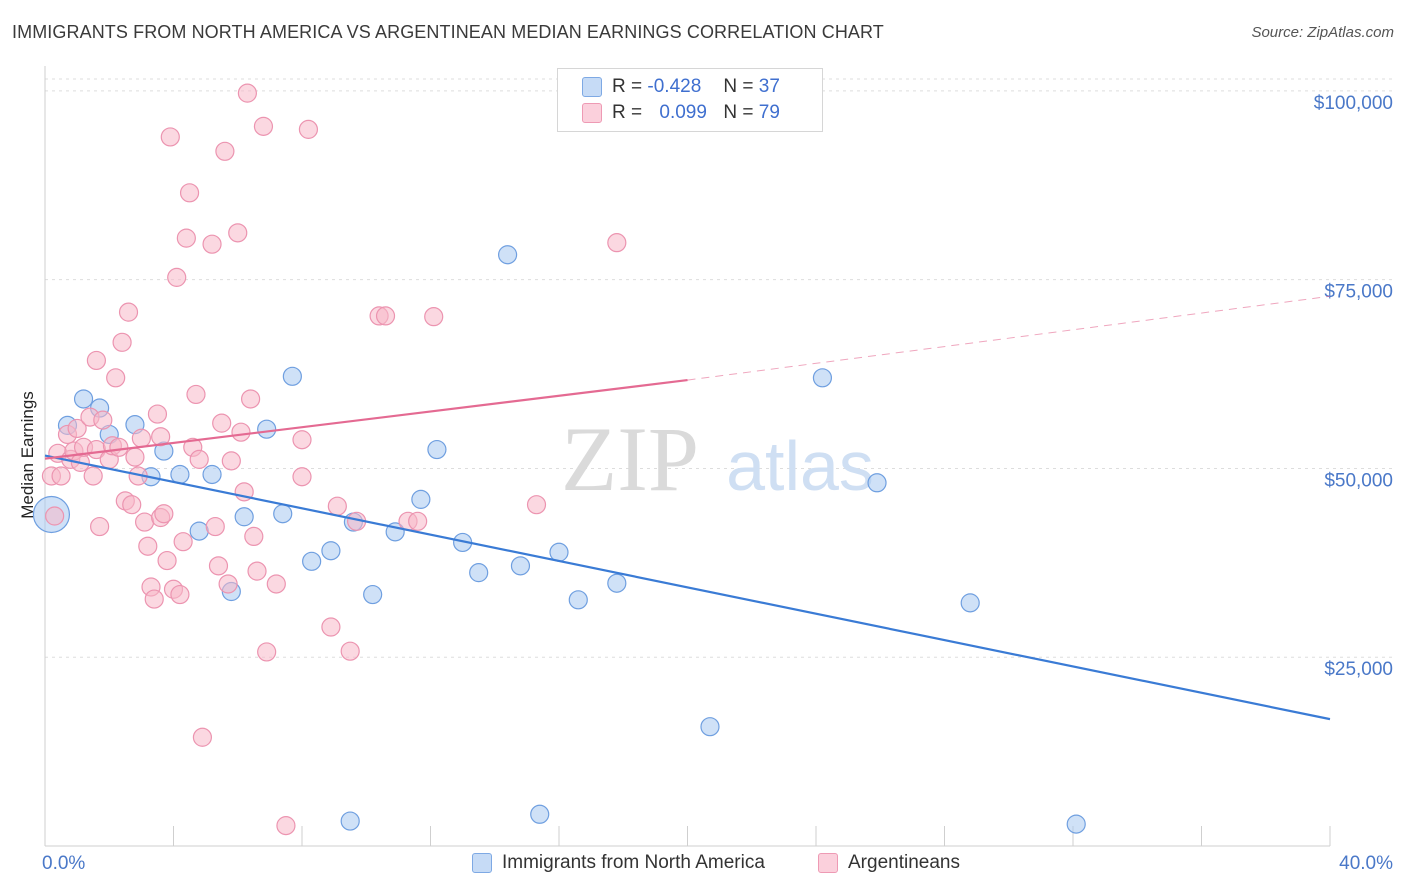 Image resolution: width=1406 pixels, height=892 pixels. Describe the element at coordinates (1358, 669) in the screenshot. I see `y-tick-label: $25,000` at that location.